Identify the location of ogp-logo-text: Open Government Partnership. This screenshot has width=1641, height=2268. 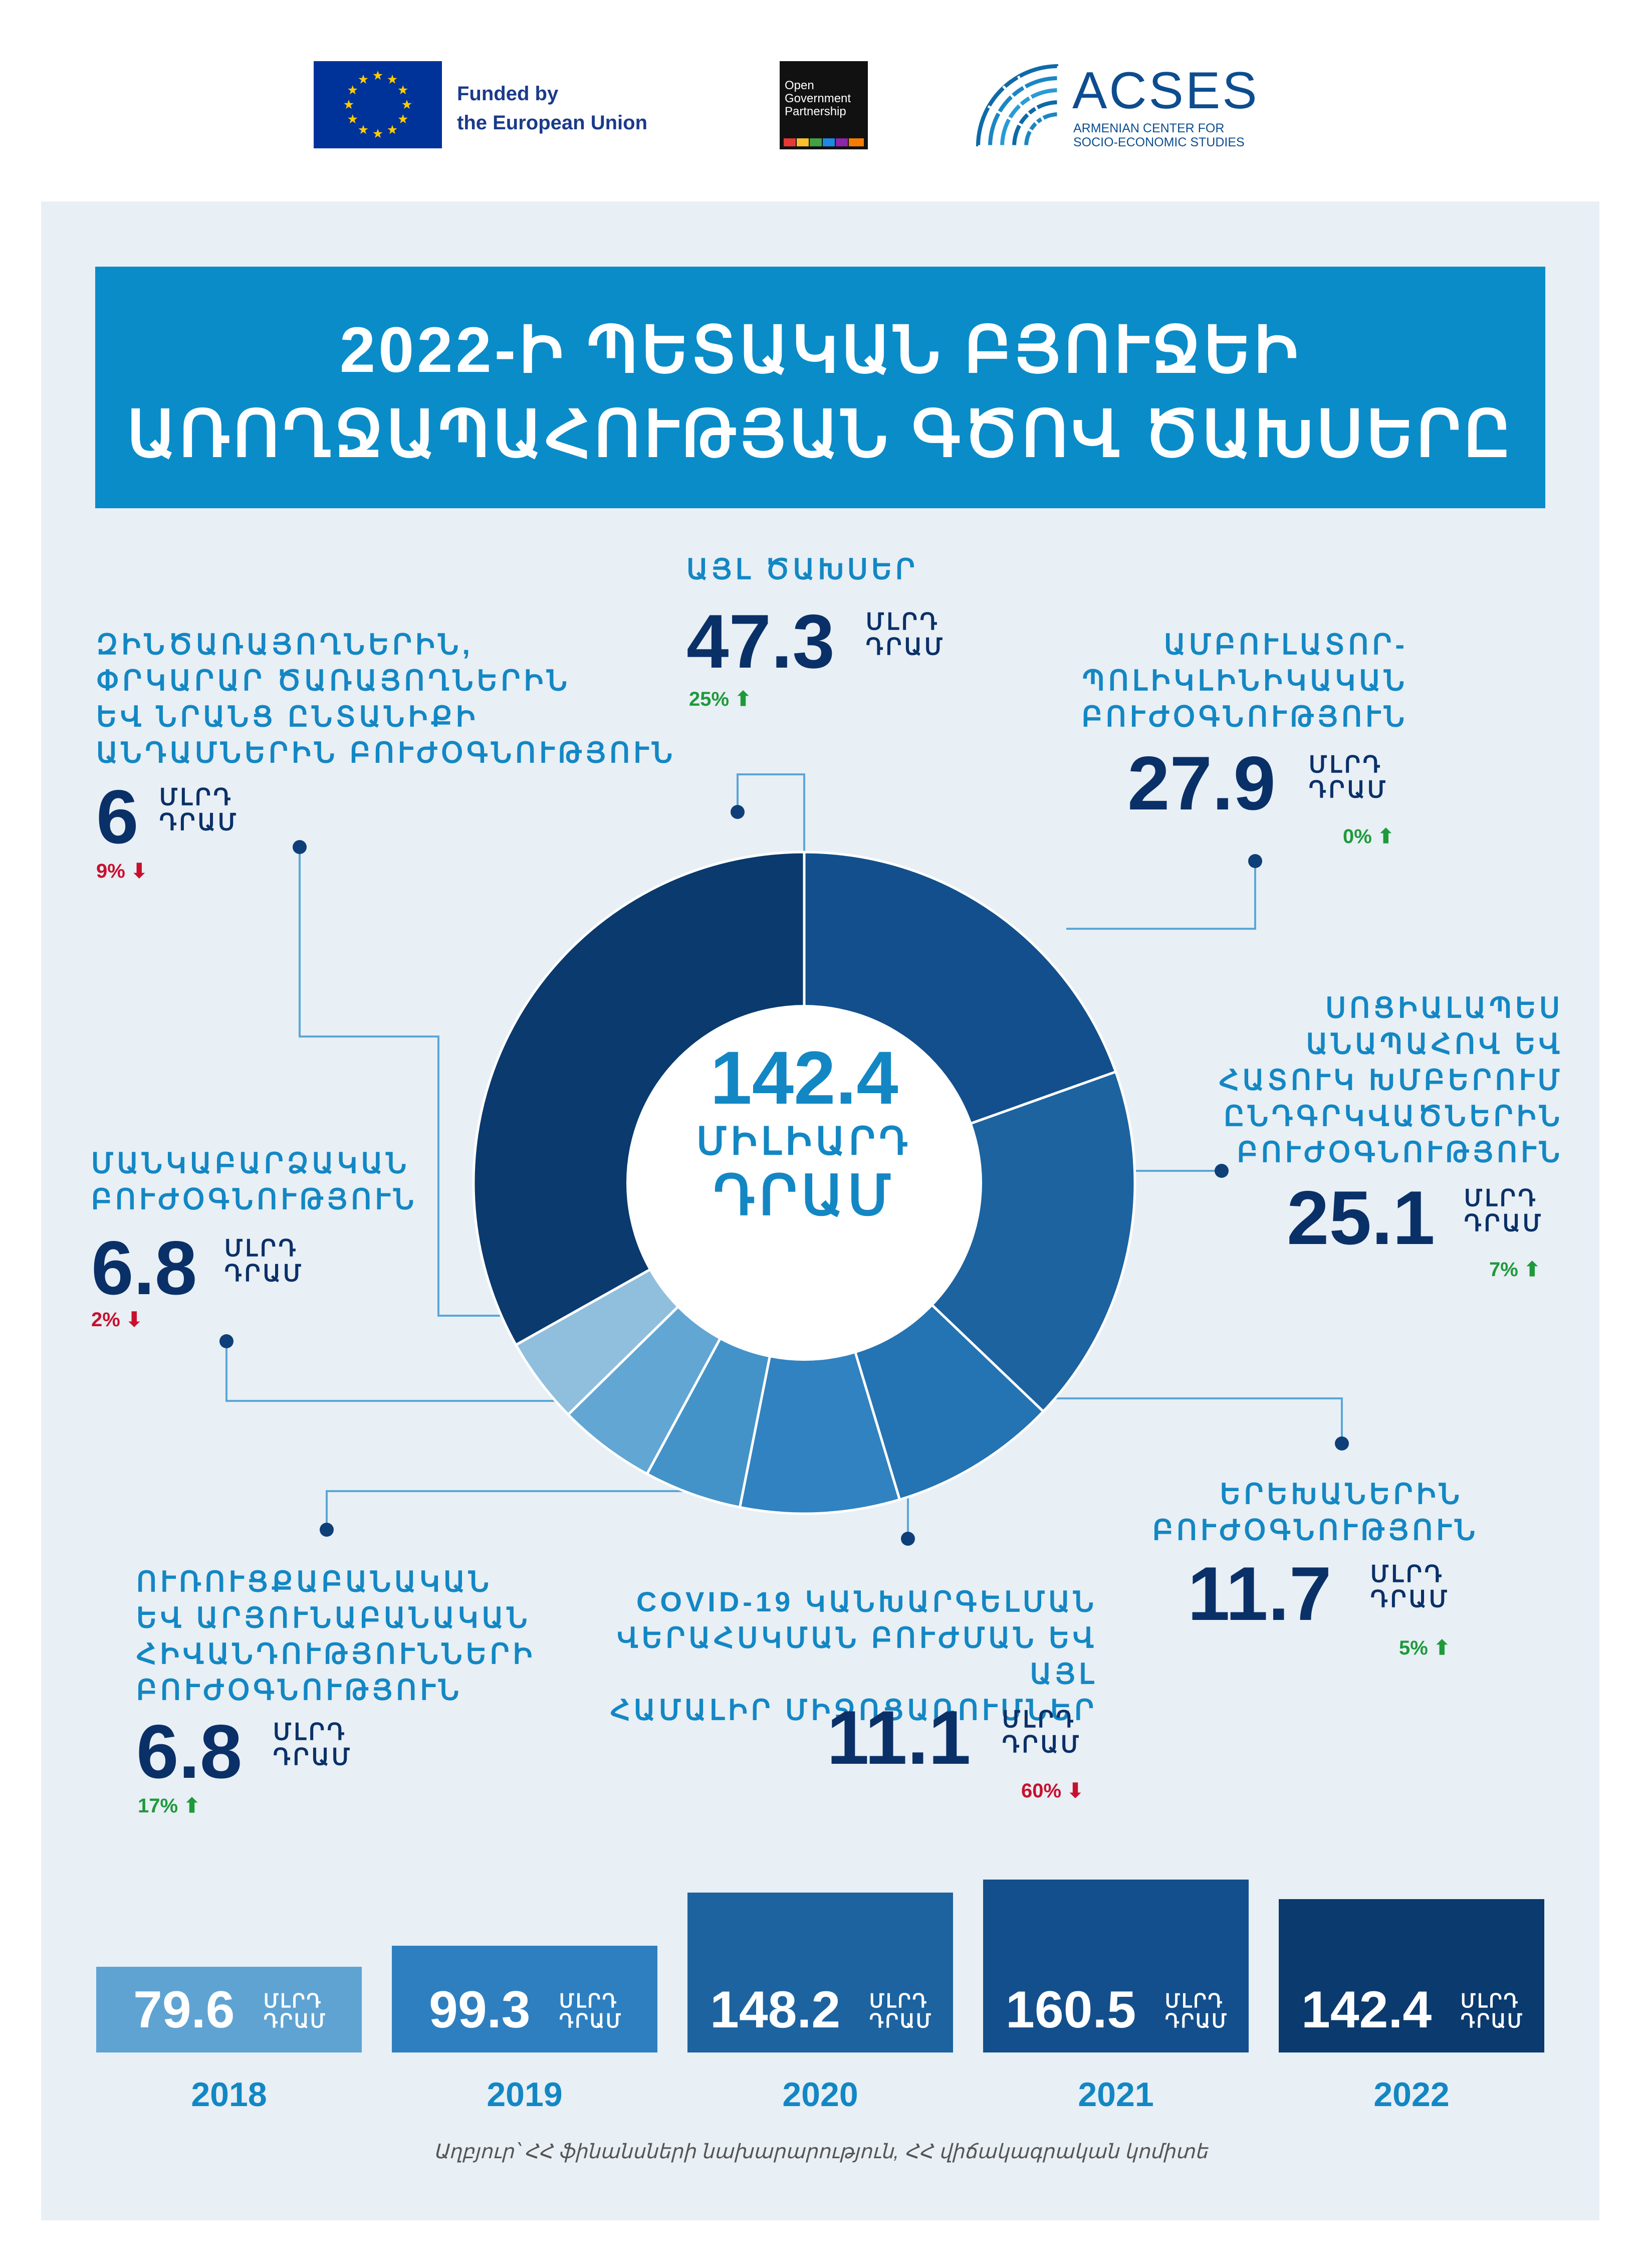
(825, 99).